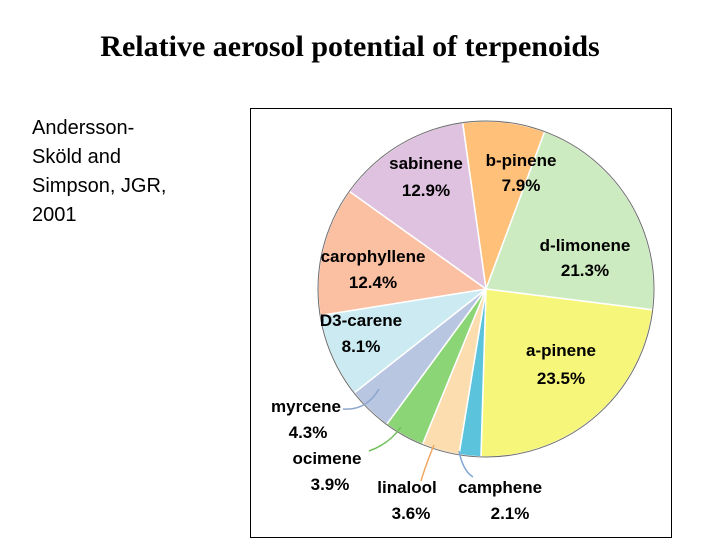 The width and height of the screenshot is (720, 540). I want to click on slice-name-label: D3-carene, so click(361, 320).